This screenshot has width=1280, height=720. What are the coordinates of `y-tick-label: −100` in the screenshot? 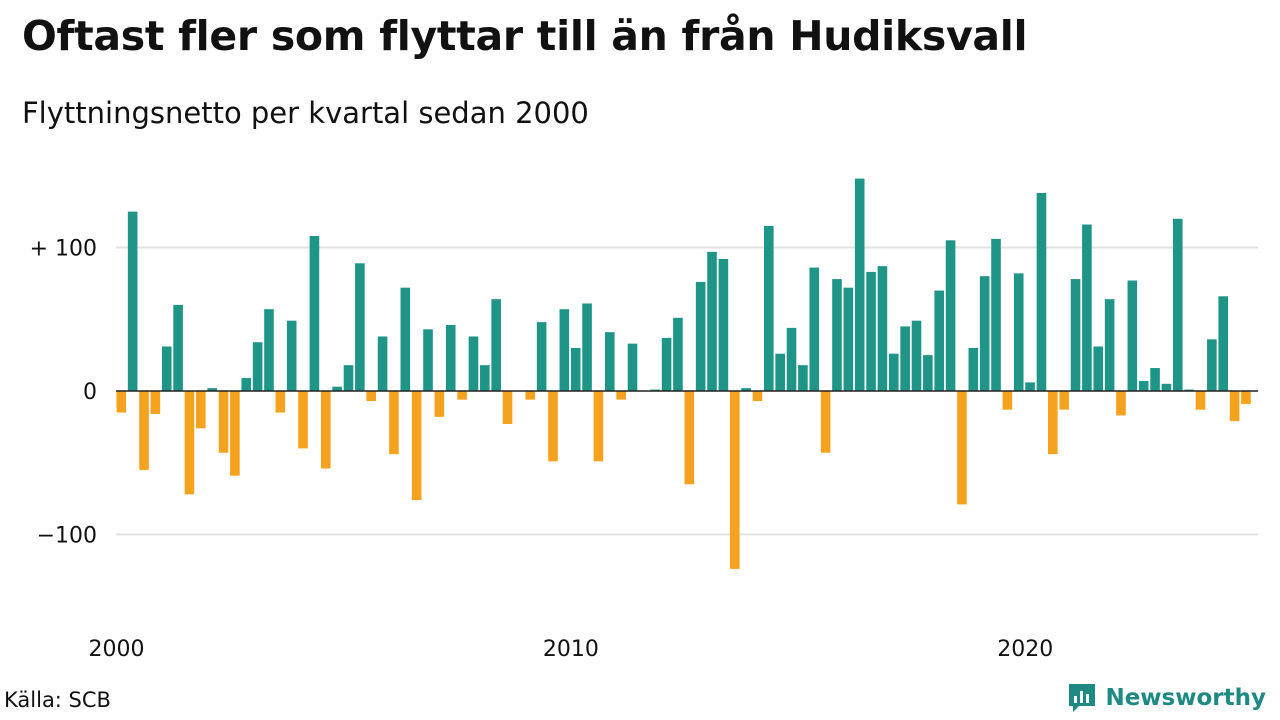 It's located at (67, 536).